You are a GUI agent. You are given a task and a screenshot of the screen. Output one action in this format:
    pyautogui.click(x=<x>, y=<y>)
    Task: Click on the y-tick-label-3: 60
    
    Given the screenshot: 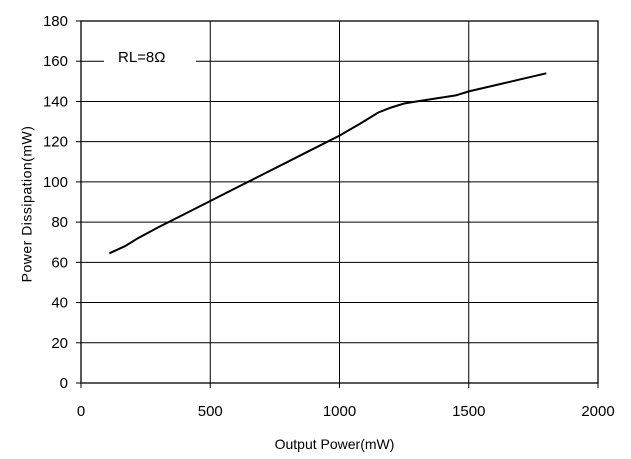 What is the action you would take?
    pyautogui.click(x=59, y=262)
    